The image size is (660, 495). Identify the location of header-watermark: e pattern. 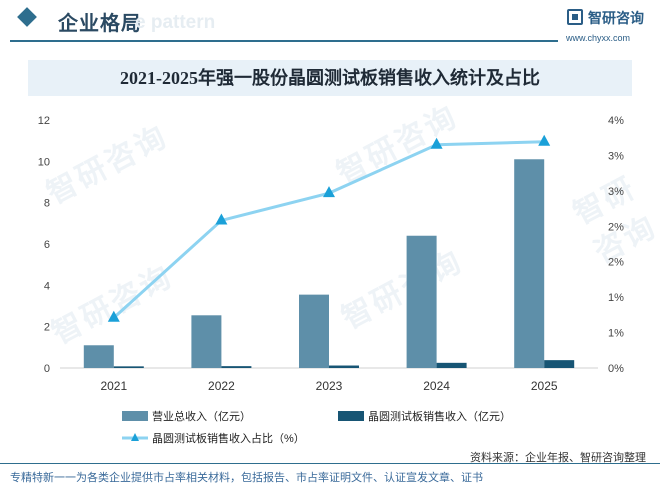
(175, 22).